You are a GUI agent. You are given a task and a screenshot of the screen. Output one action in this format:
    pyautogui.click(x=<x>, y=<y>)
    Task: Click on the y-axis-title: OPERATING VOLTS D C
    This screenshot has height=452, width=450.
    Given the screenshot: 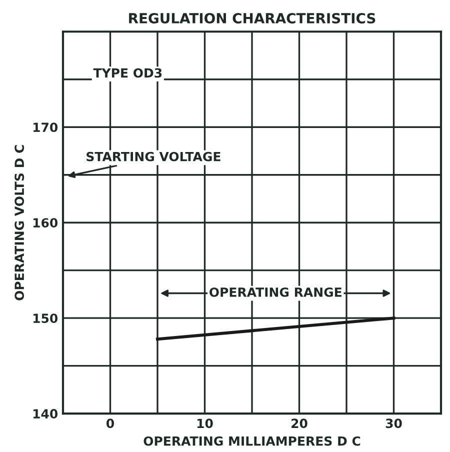 What is the action you would take?
    pyautogui.click(x=19, y=222)
    